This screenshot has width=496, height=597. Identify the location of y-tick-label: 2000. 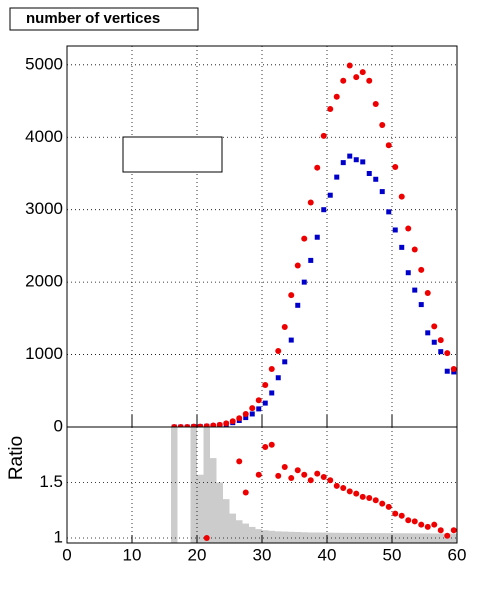
(44, 281).